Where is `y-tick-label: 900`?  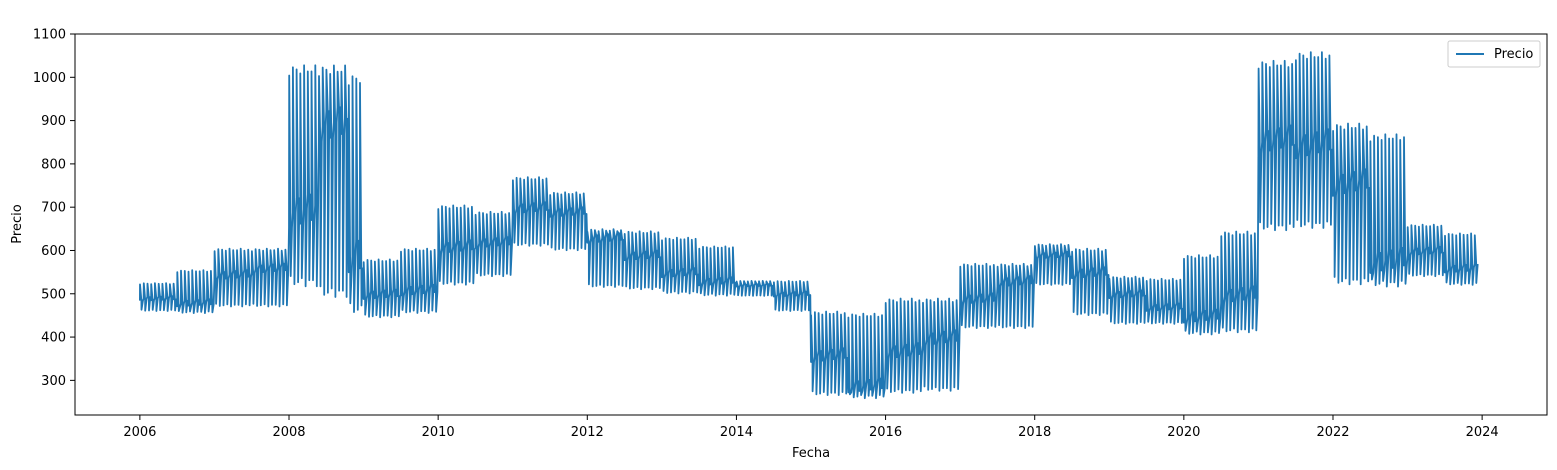
y-tick-label: 900 is located at coordinates (53, 121).